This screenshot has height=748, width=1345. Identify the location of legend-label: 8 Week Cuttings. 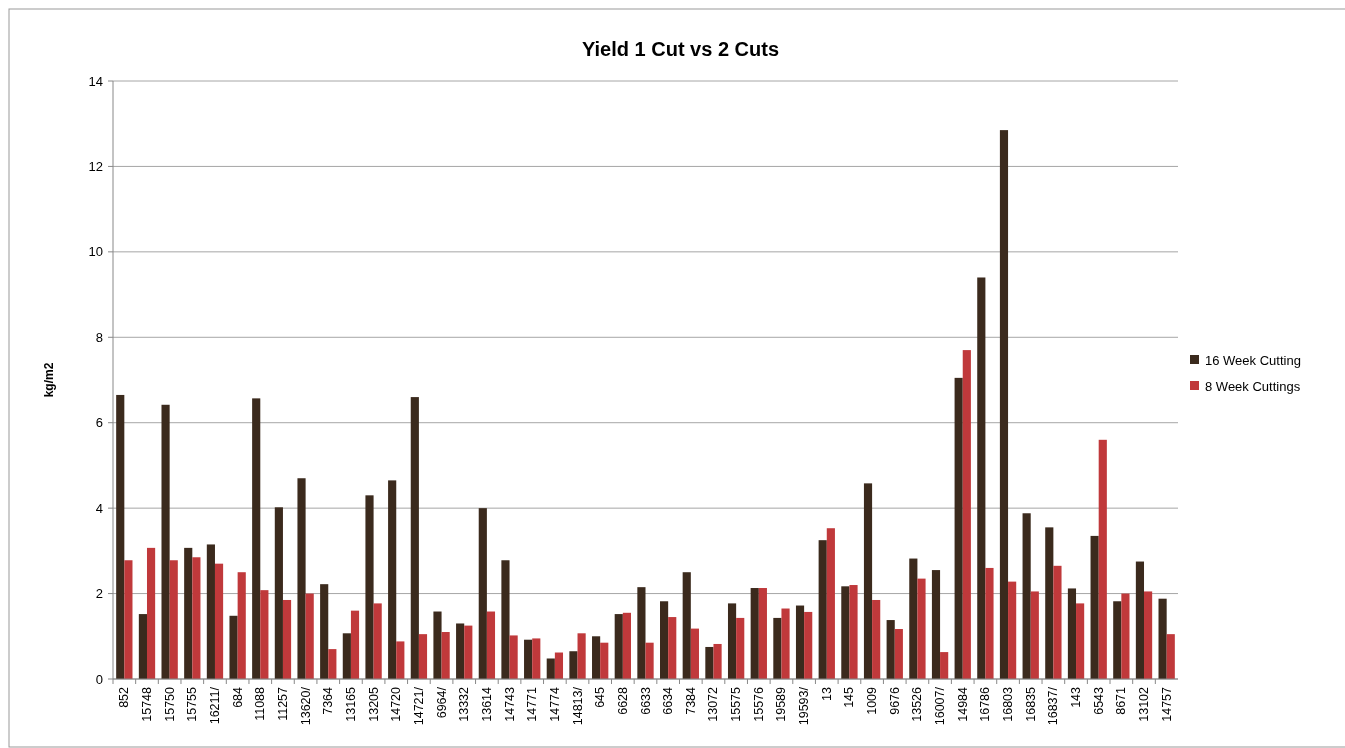
(1253, 386).